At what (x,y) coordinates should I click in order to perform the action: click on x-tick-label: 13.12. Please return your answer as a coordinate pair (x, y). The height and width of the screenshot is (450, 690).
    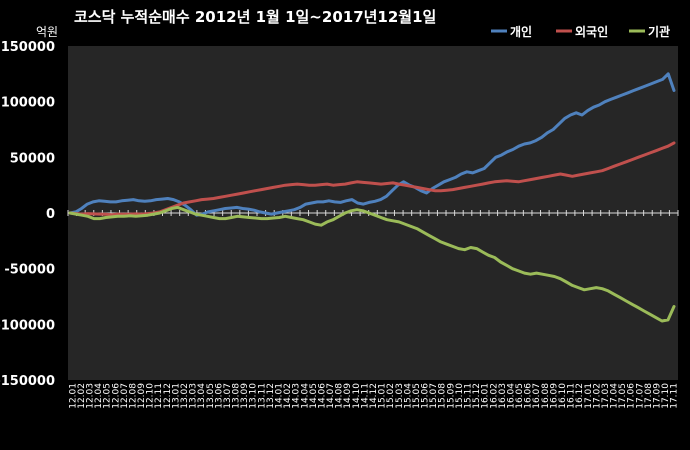
    Looking at the image, I should click on (271, 396).